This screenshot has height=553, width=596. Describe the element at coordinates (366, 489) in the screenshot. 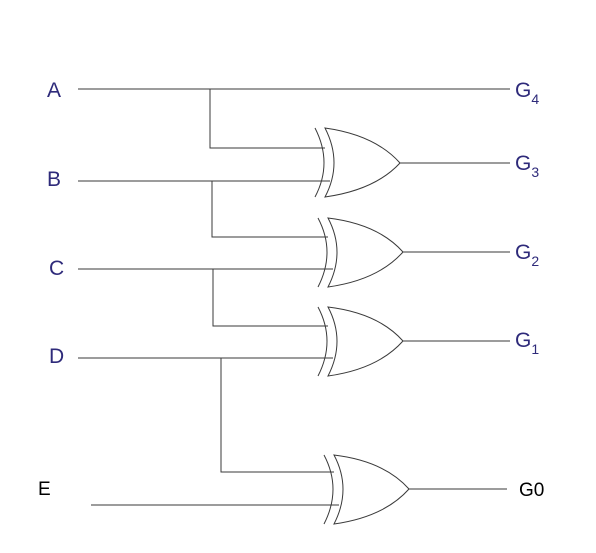

I see `xor-gate-g0` at that location.